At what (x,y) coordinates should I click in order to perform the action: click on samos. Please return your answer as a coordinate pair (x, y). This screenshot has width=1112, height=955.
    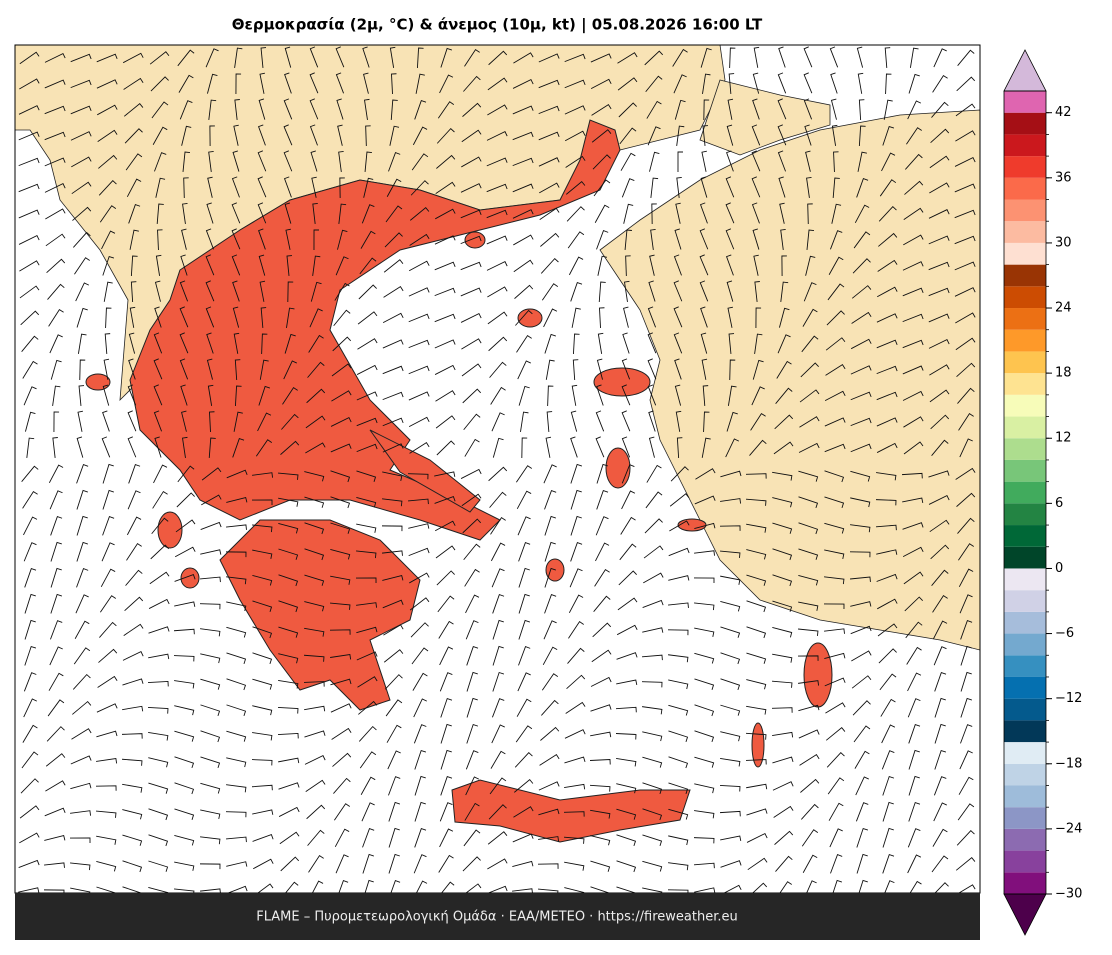
    Looking at the image, I should click on (692, 525).